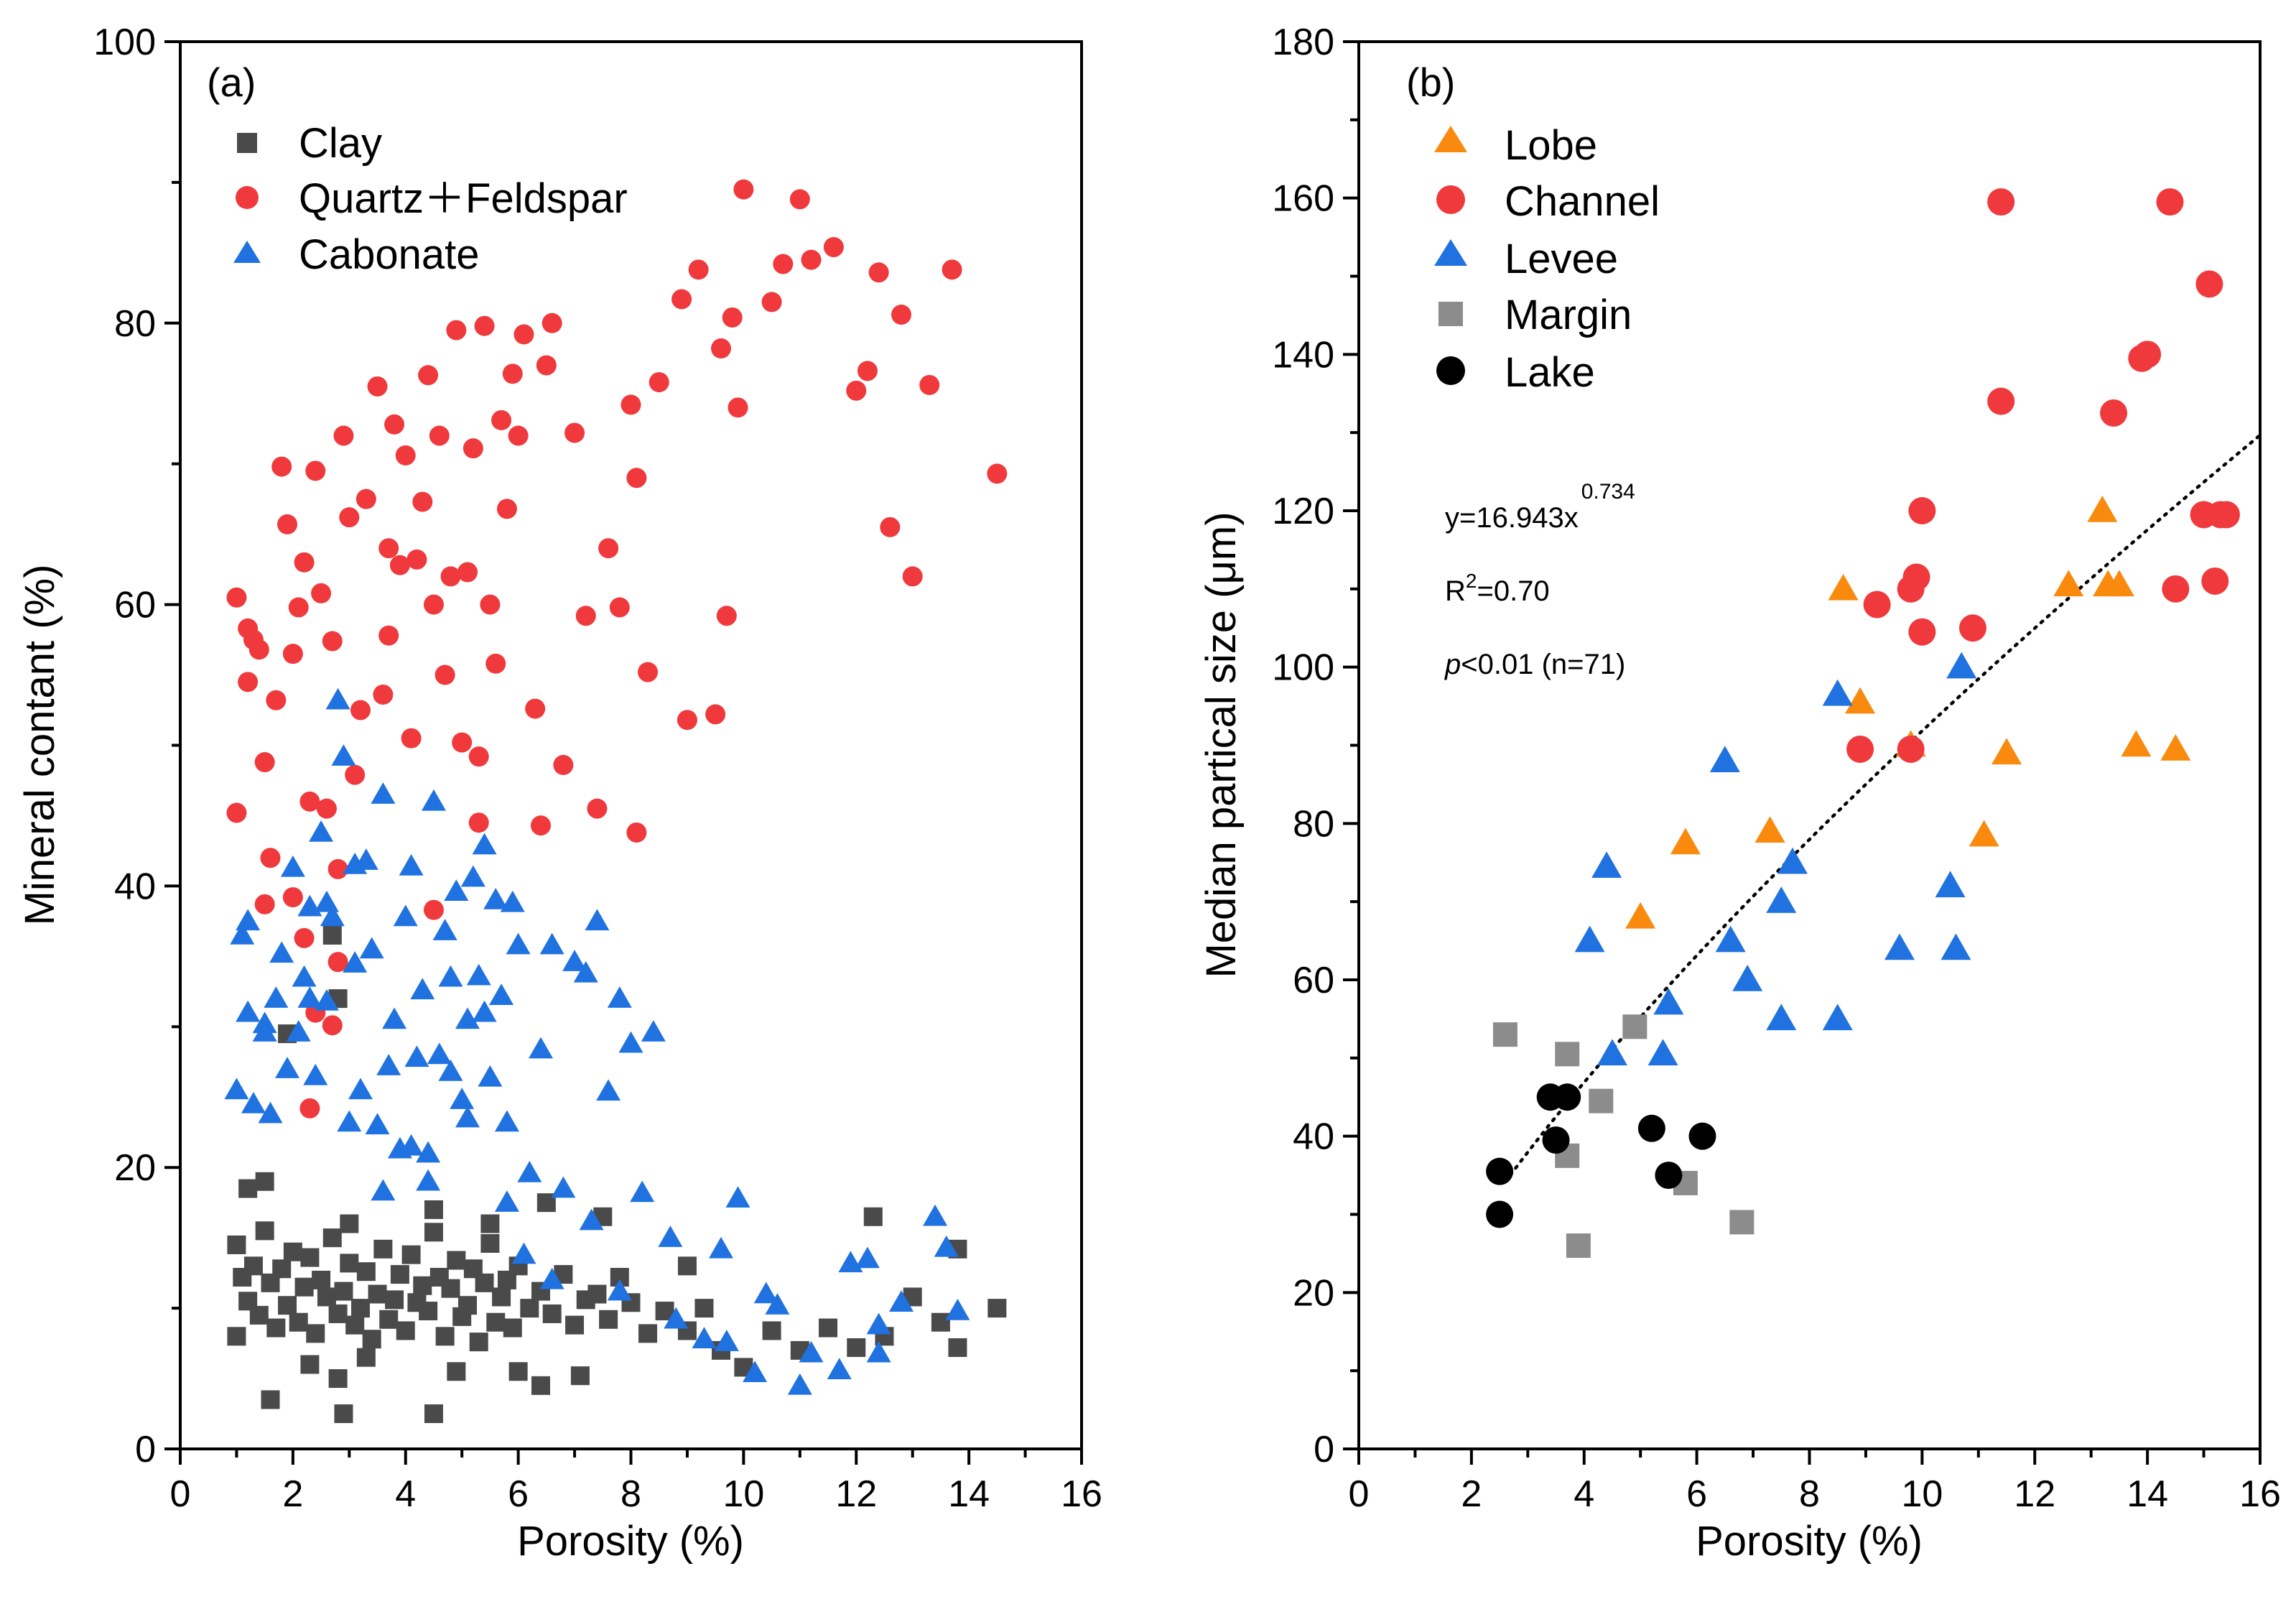 Image resolution: width=2296 pixels, height=1617 pixels. What do you see at coordinates (1543, 664) in the screenshot?
I see `fit-p-value-text: <0.01 (n=71)` at bounding box center [1543, 664].